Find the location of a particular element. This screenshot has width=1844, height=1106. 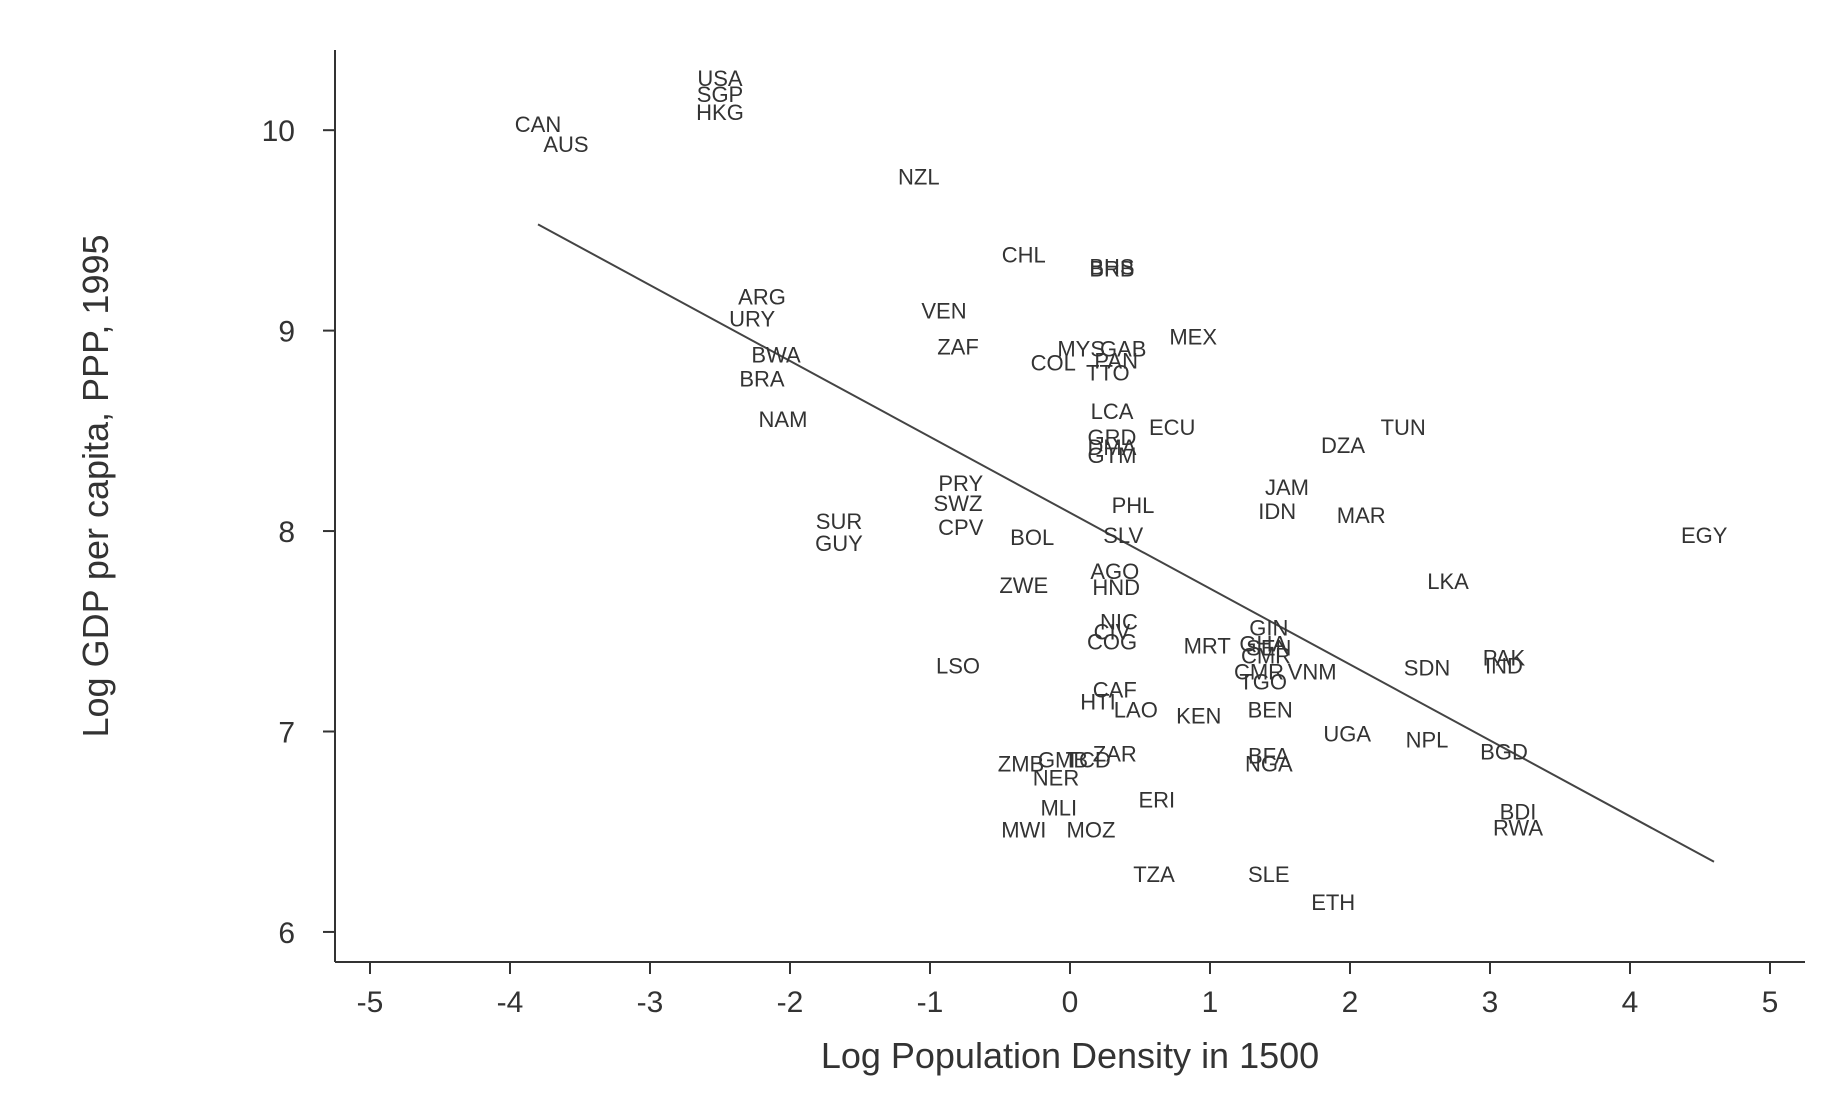

data-point-label: DMA is located at coordinates (1112, 447).